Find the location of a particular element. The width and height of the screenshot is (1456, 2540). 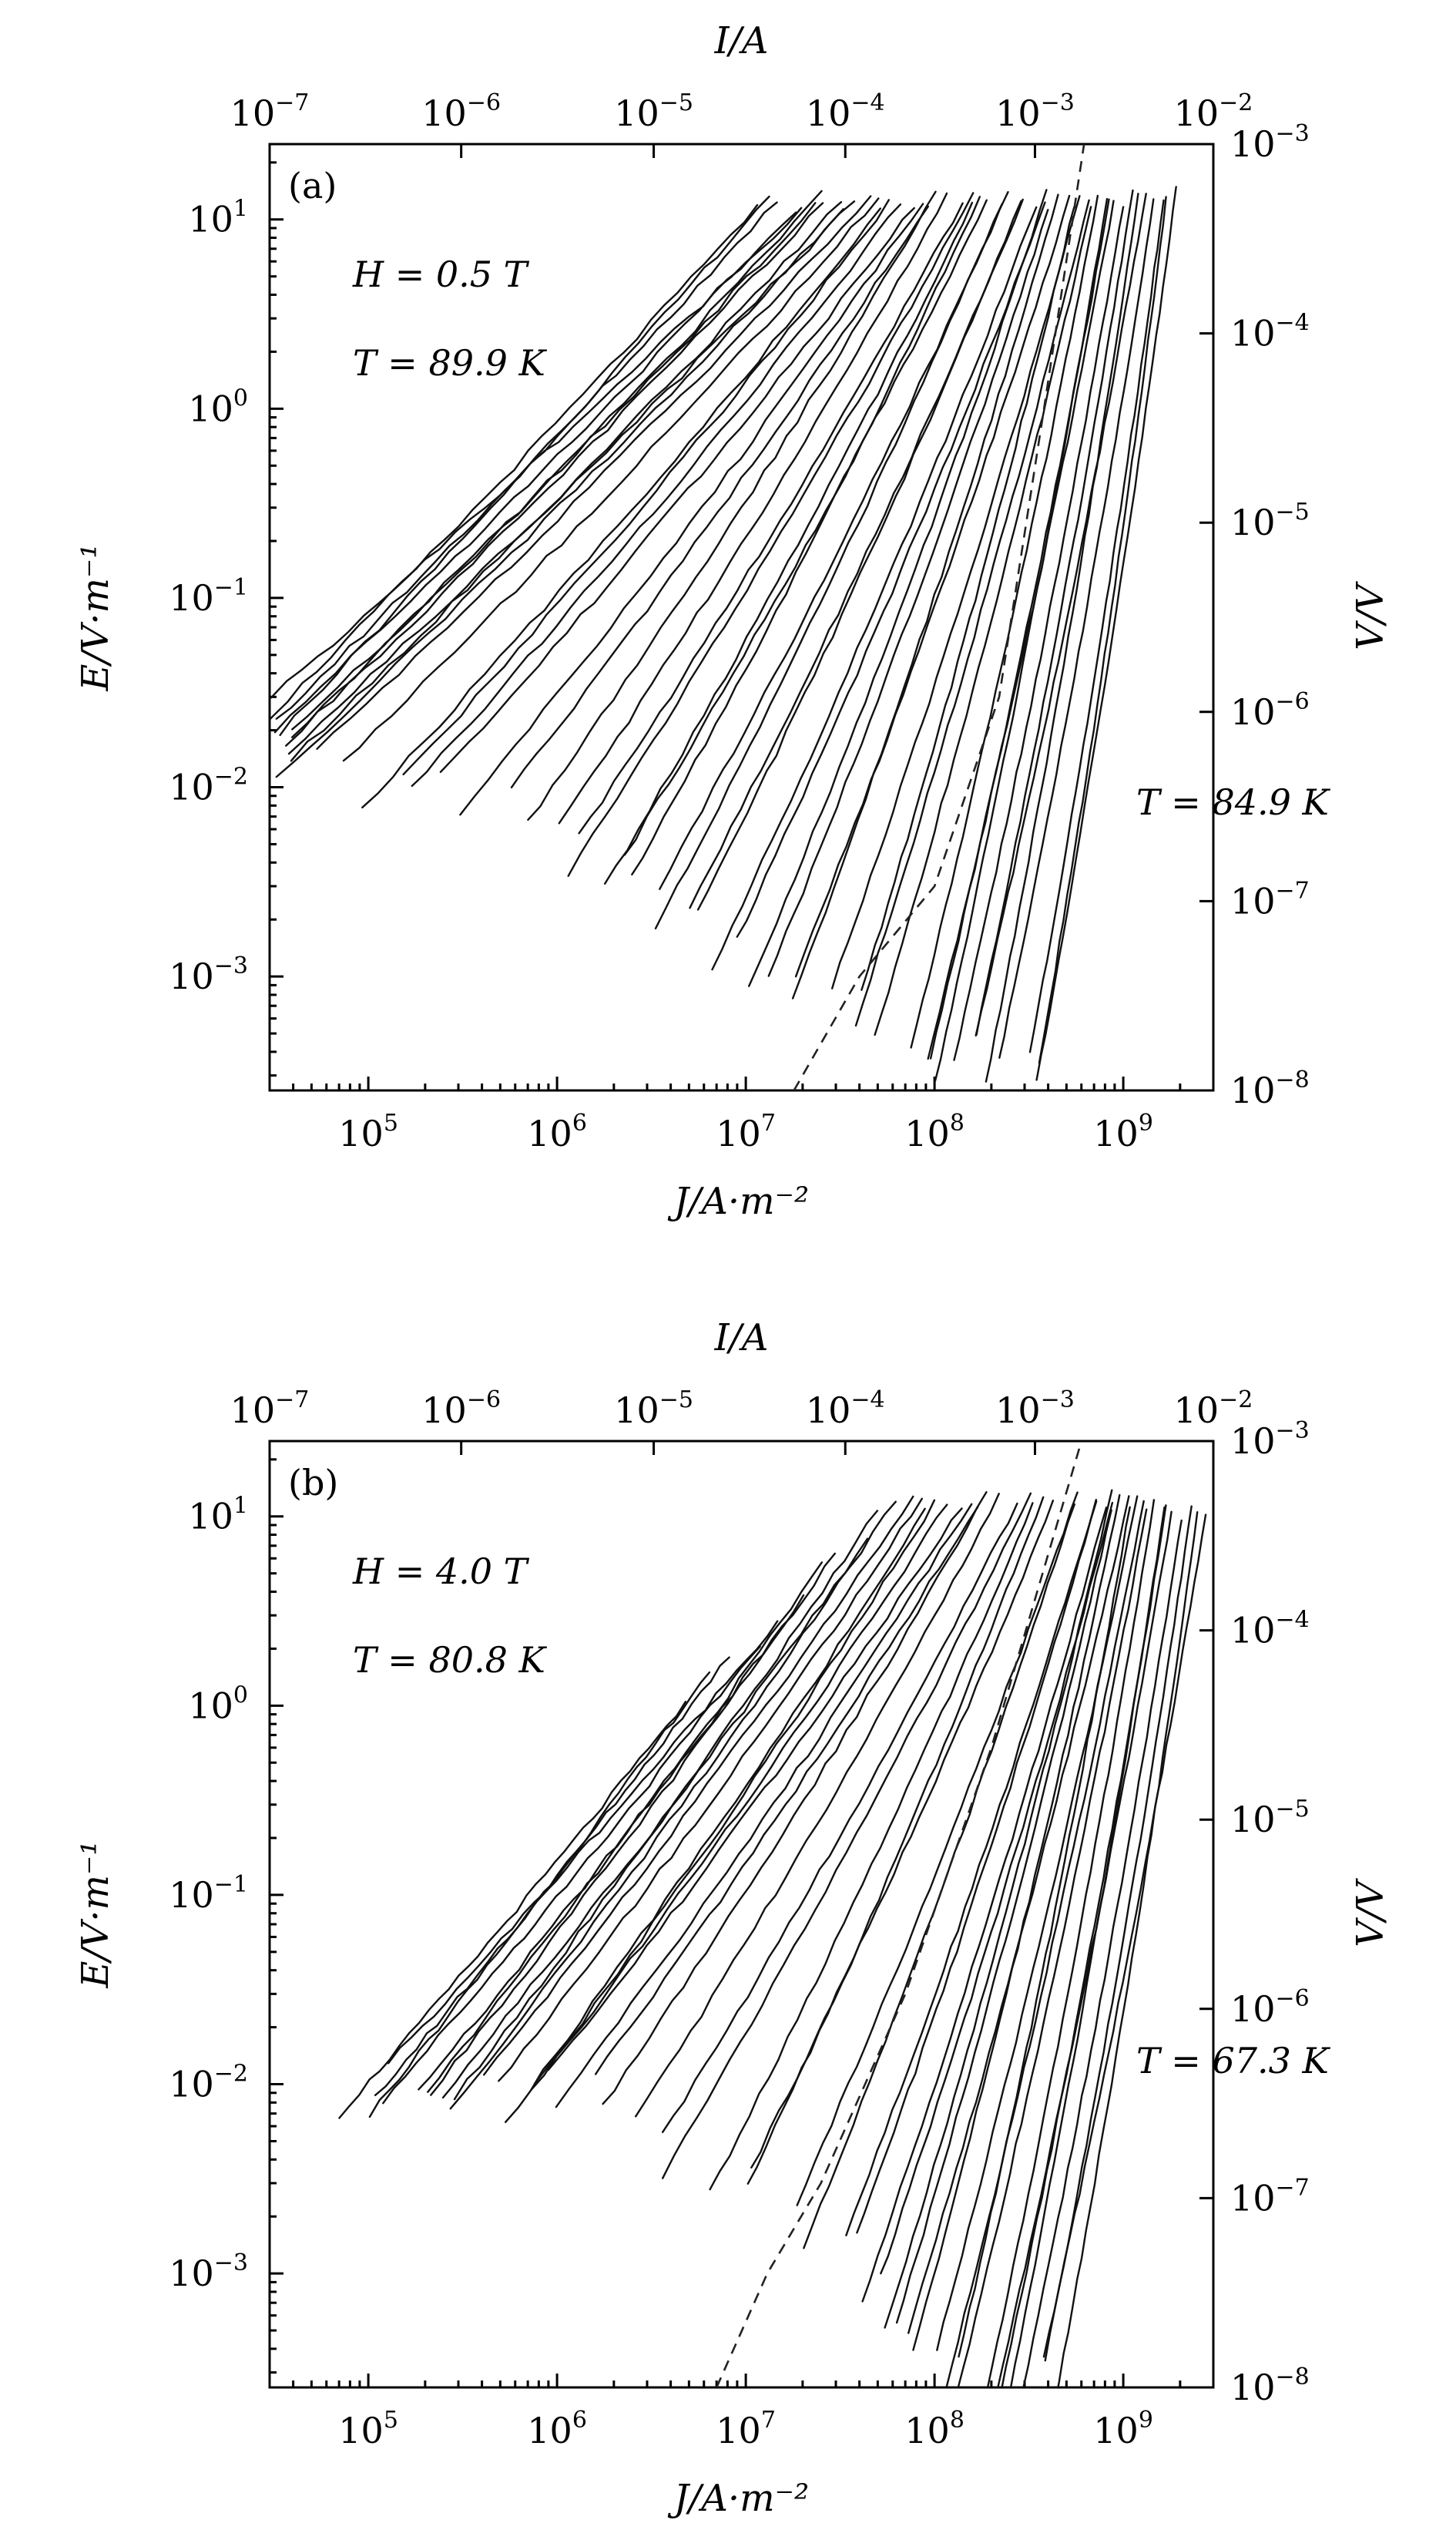

y-tick-label-exponent: −1 is located at coordinates (231, 1885).